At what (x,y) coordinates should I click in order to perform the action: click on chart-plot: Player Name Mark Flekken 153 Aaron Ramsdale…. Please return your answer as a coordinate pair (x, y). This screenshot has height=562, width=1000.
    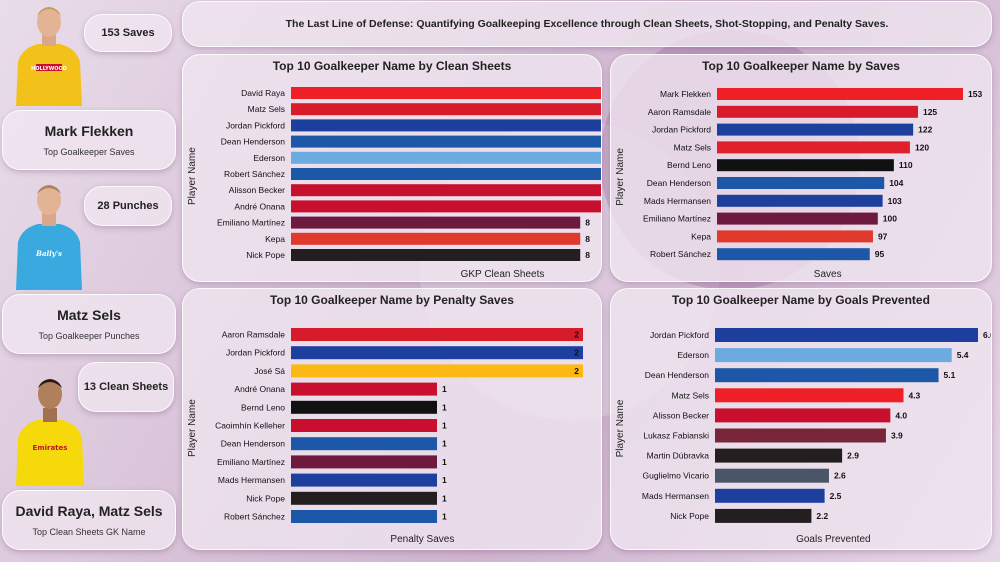
    Looking at the image, I should click on (798, 184).